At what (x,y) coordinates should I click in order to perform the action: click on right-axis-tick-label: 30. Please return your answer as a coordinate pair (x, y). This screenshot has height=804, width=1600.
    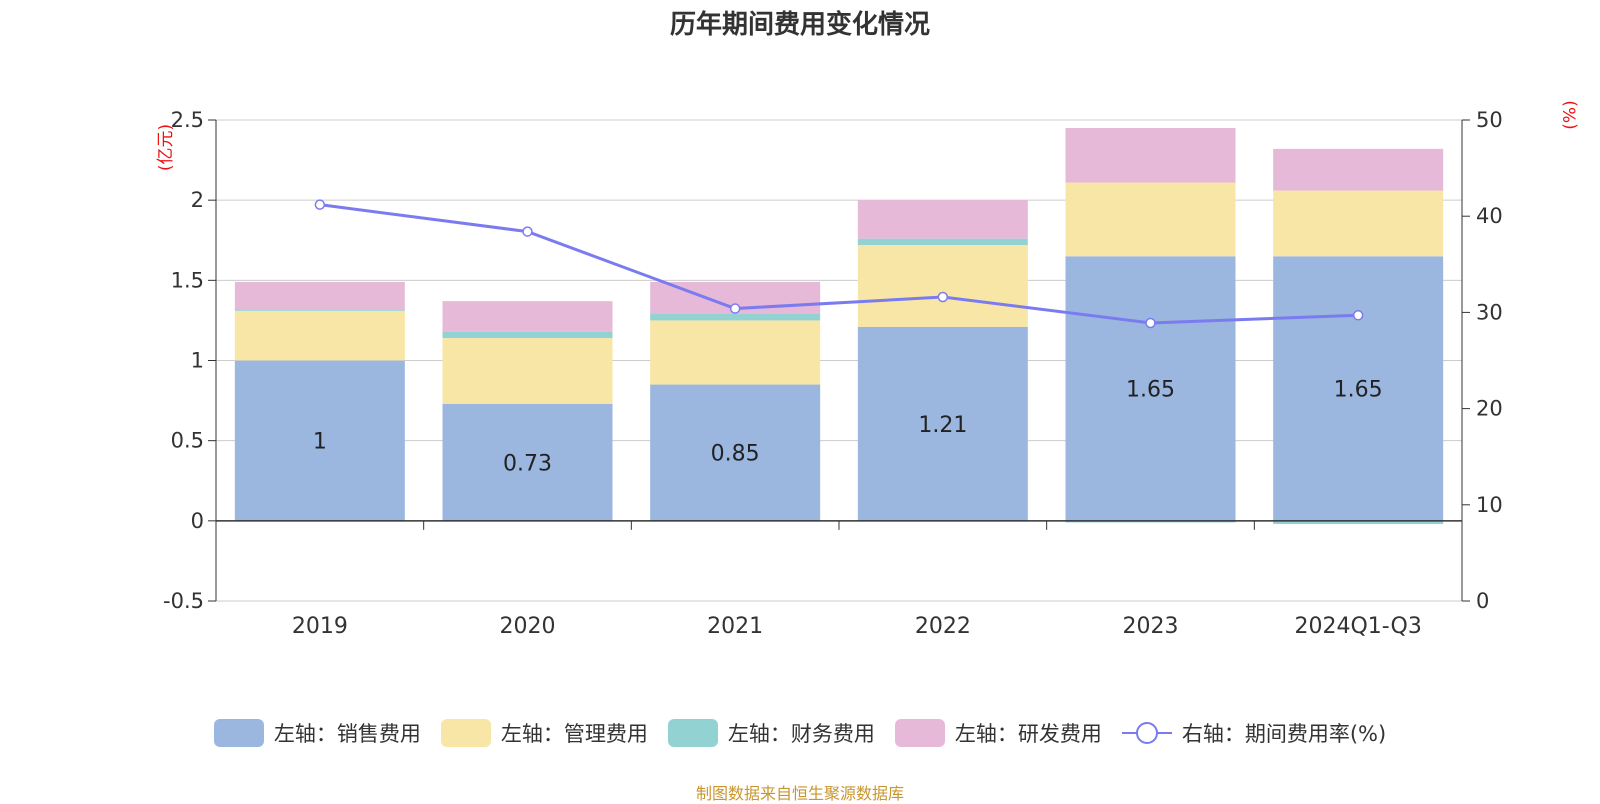
    Looking at the image, I should click on (1489, 312).